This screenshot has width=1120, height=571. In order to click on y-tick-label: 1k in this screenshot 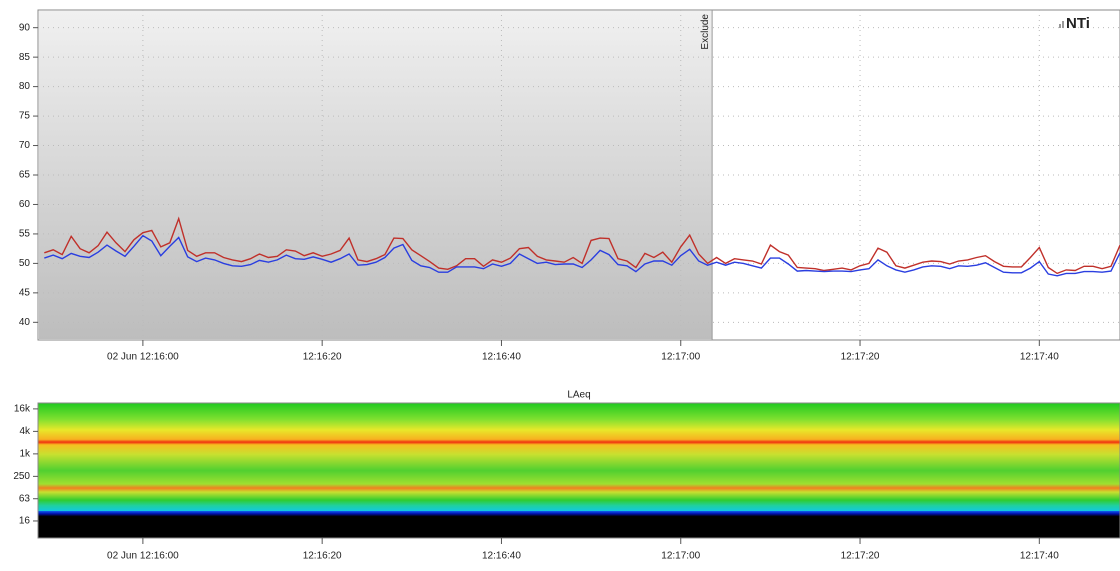, I will do `click(25, 454)`.